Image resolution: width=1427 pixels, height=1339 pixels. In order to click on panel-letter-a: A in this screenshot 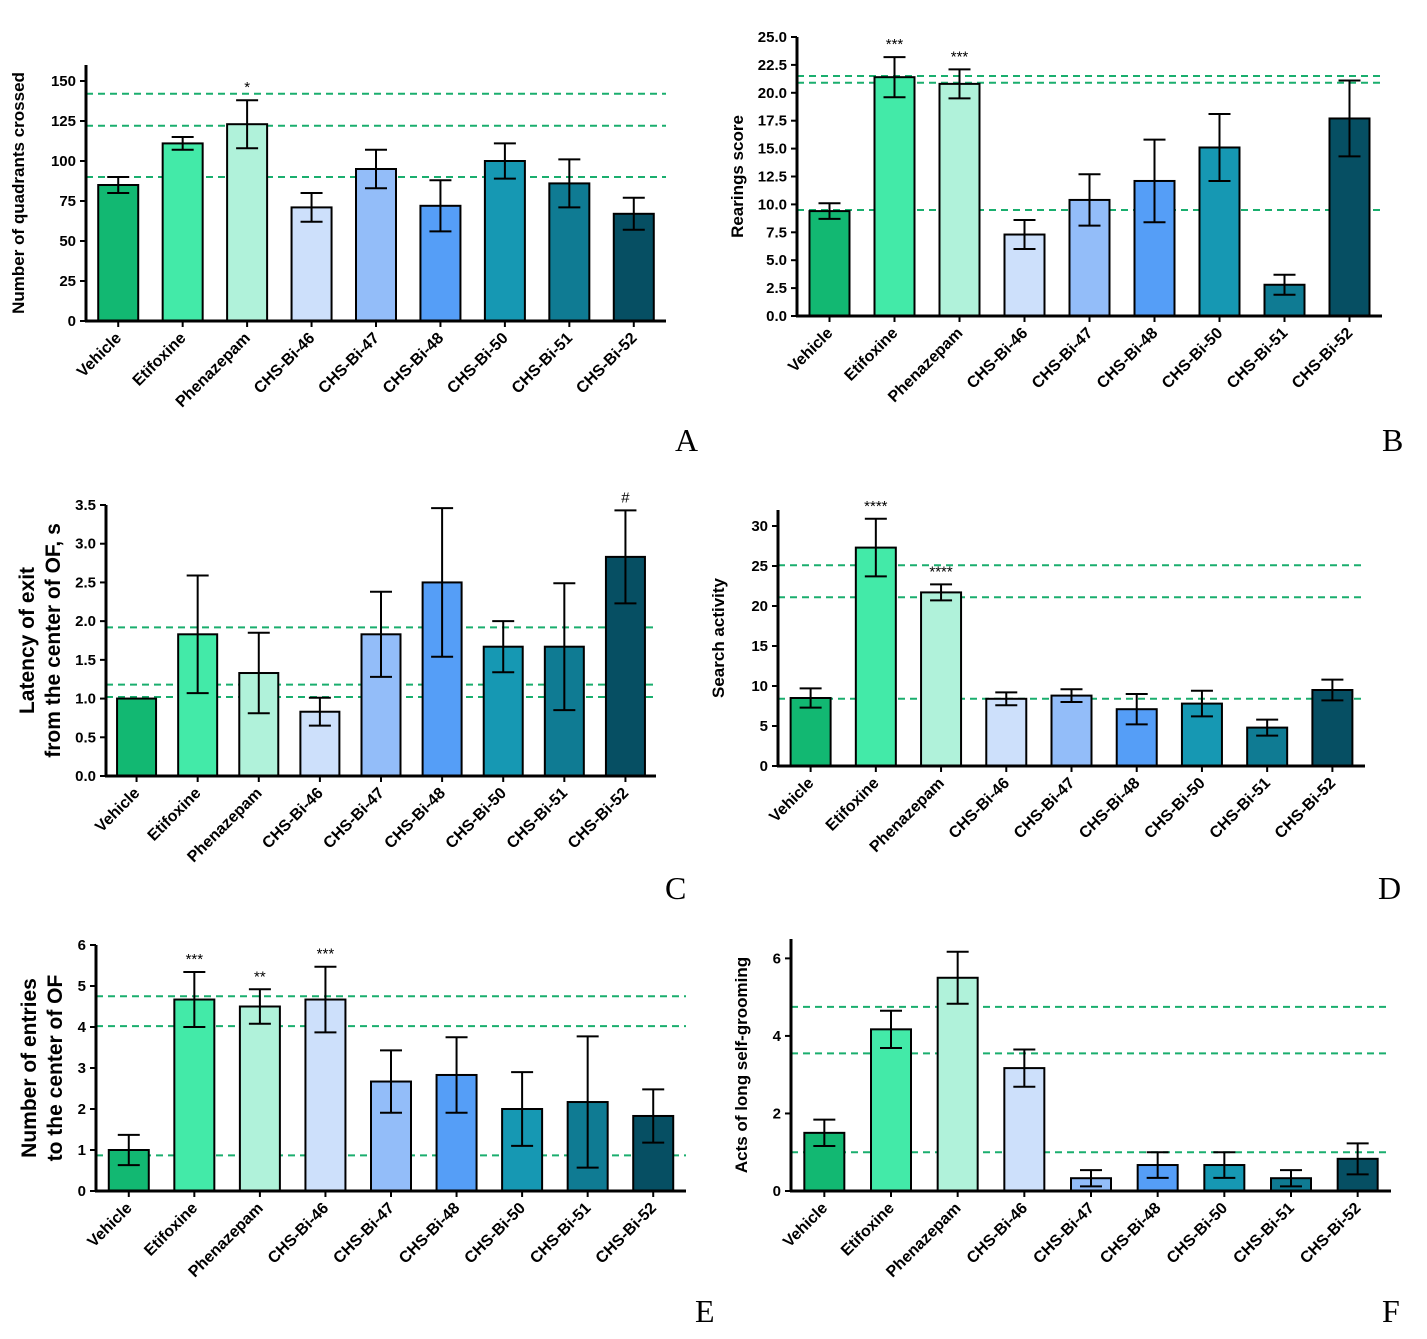, I will do `click(687, 440)`.